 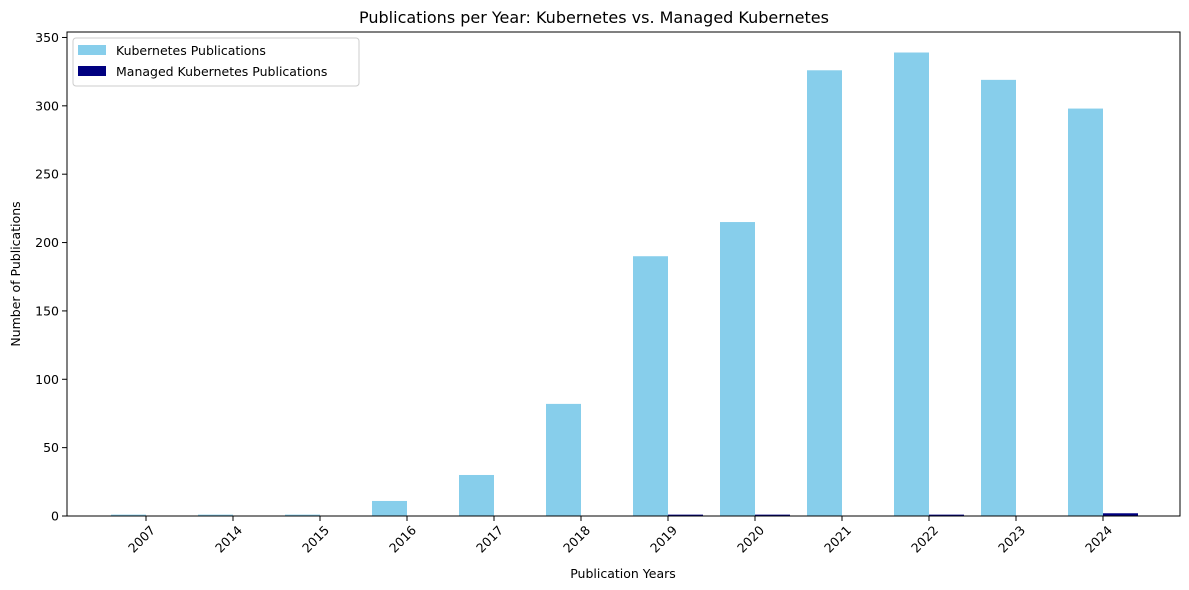 I want to click on x-tick-label-2014: 2014, so click(x=228, y=538).